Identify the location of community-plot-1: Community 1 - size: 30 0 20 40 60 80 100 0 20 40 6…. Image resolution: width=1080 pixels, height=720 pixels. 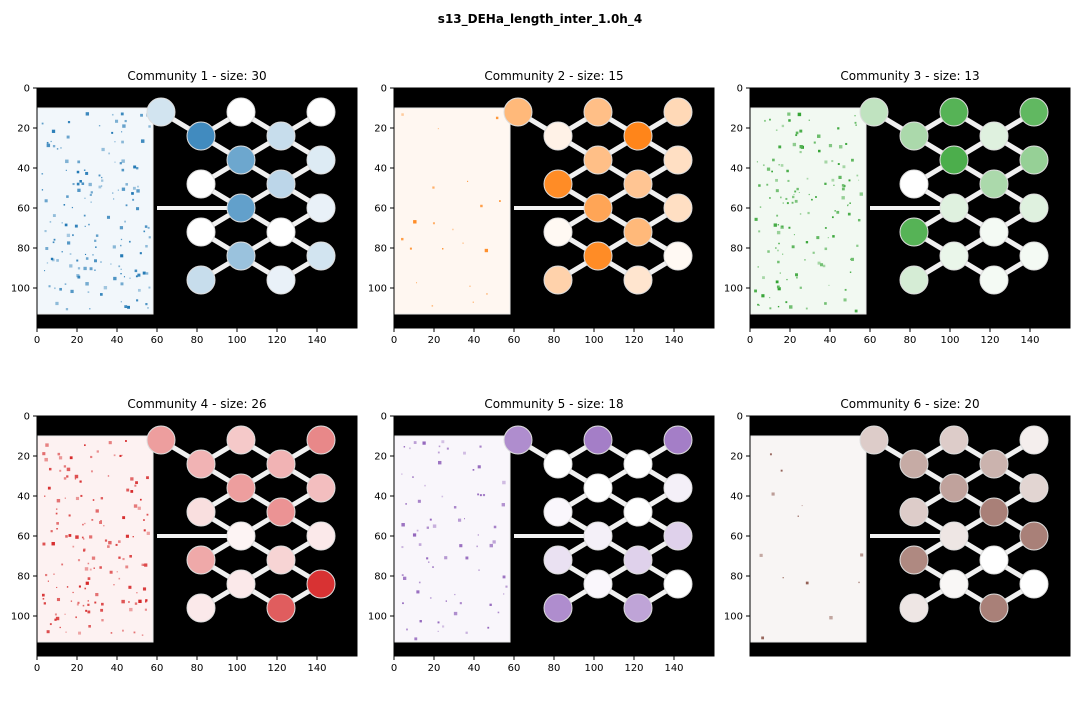
(184, 207).